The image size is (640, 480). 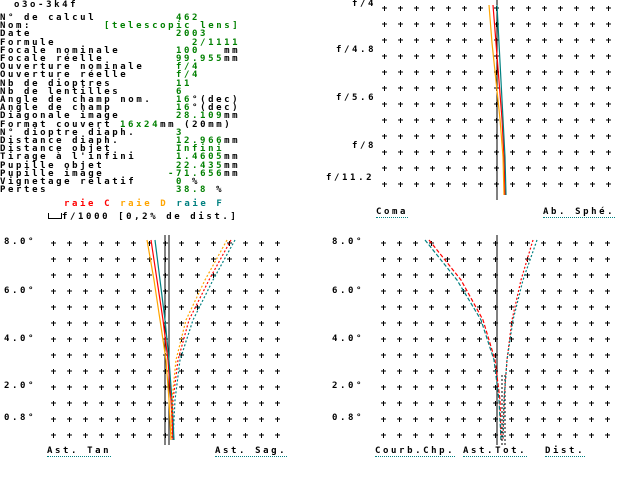 I want to click on ylabel: 6.0°, so click(x=20, y=291).